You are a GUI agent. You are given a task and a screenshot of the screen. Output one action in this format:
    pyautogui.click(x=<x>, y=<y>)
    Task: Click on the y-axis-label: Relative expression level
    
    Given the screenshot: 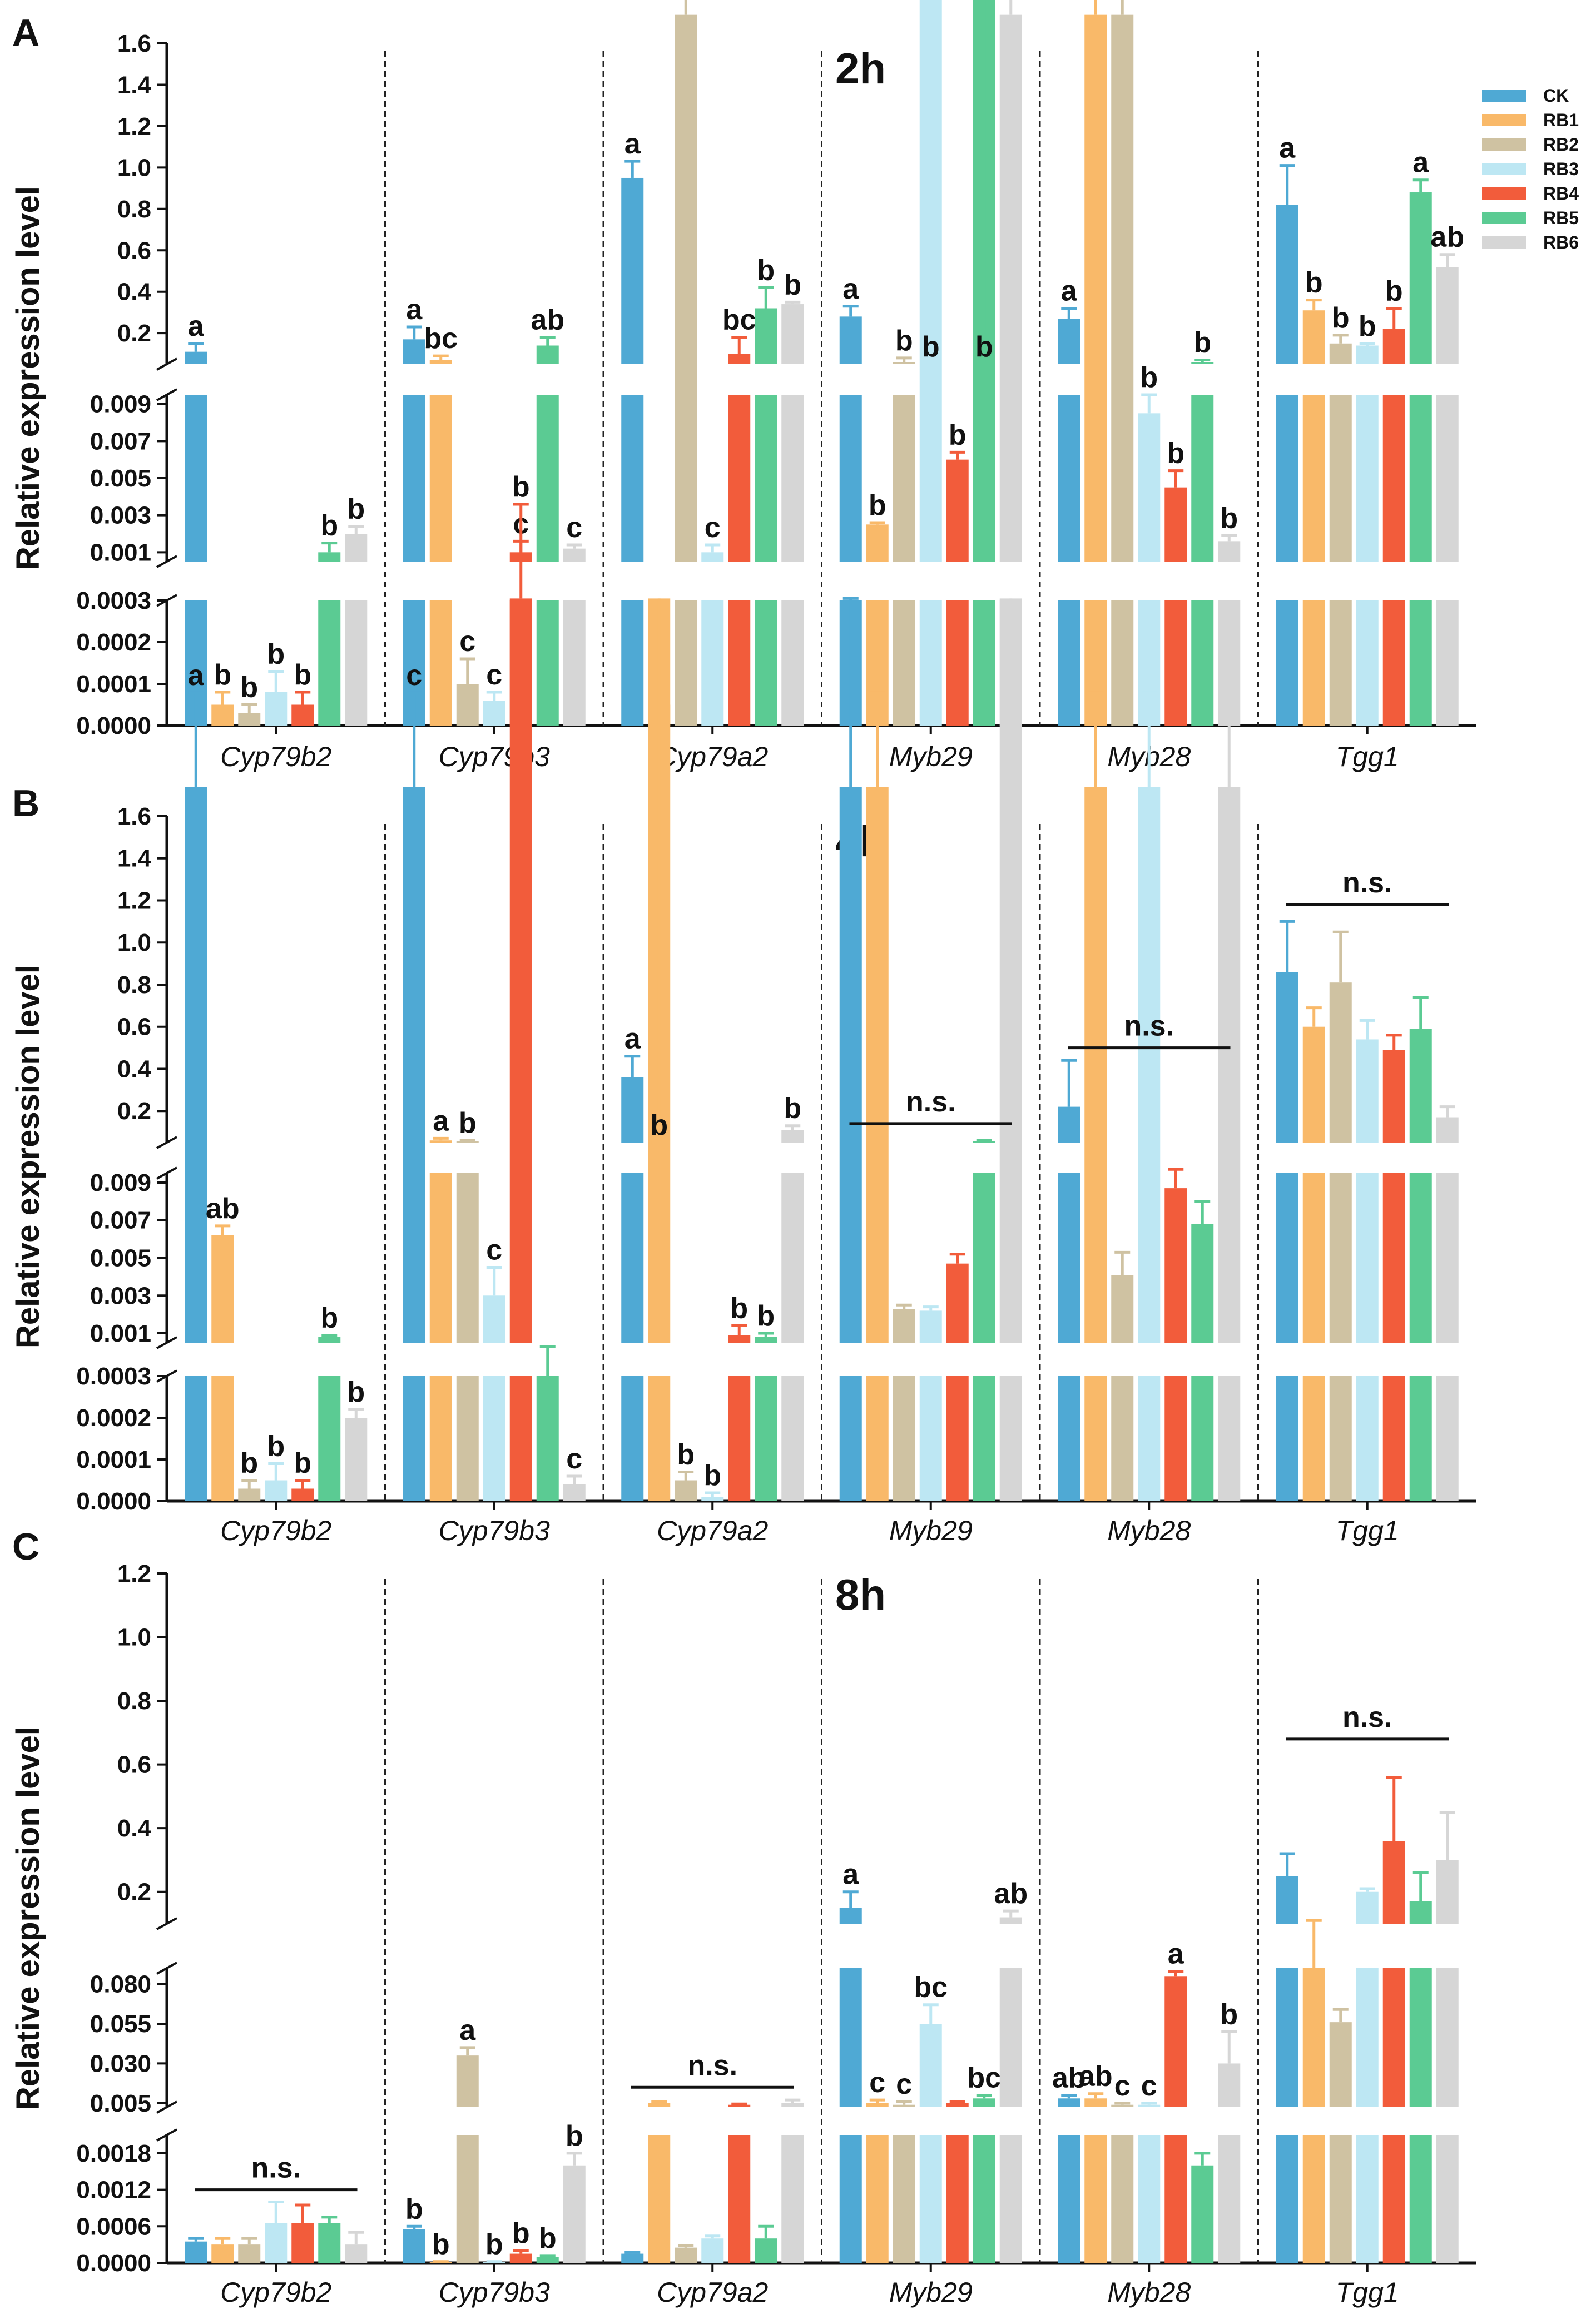 What is the action you would take?
    pyautogui.click(x=28, y=378)
    